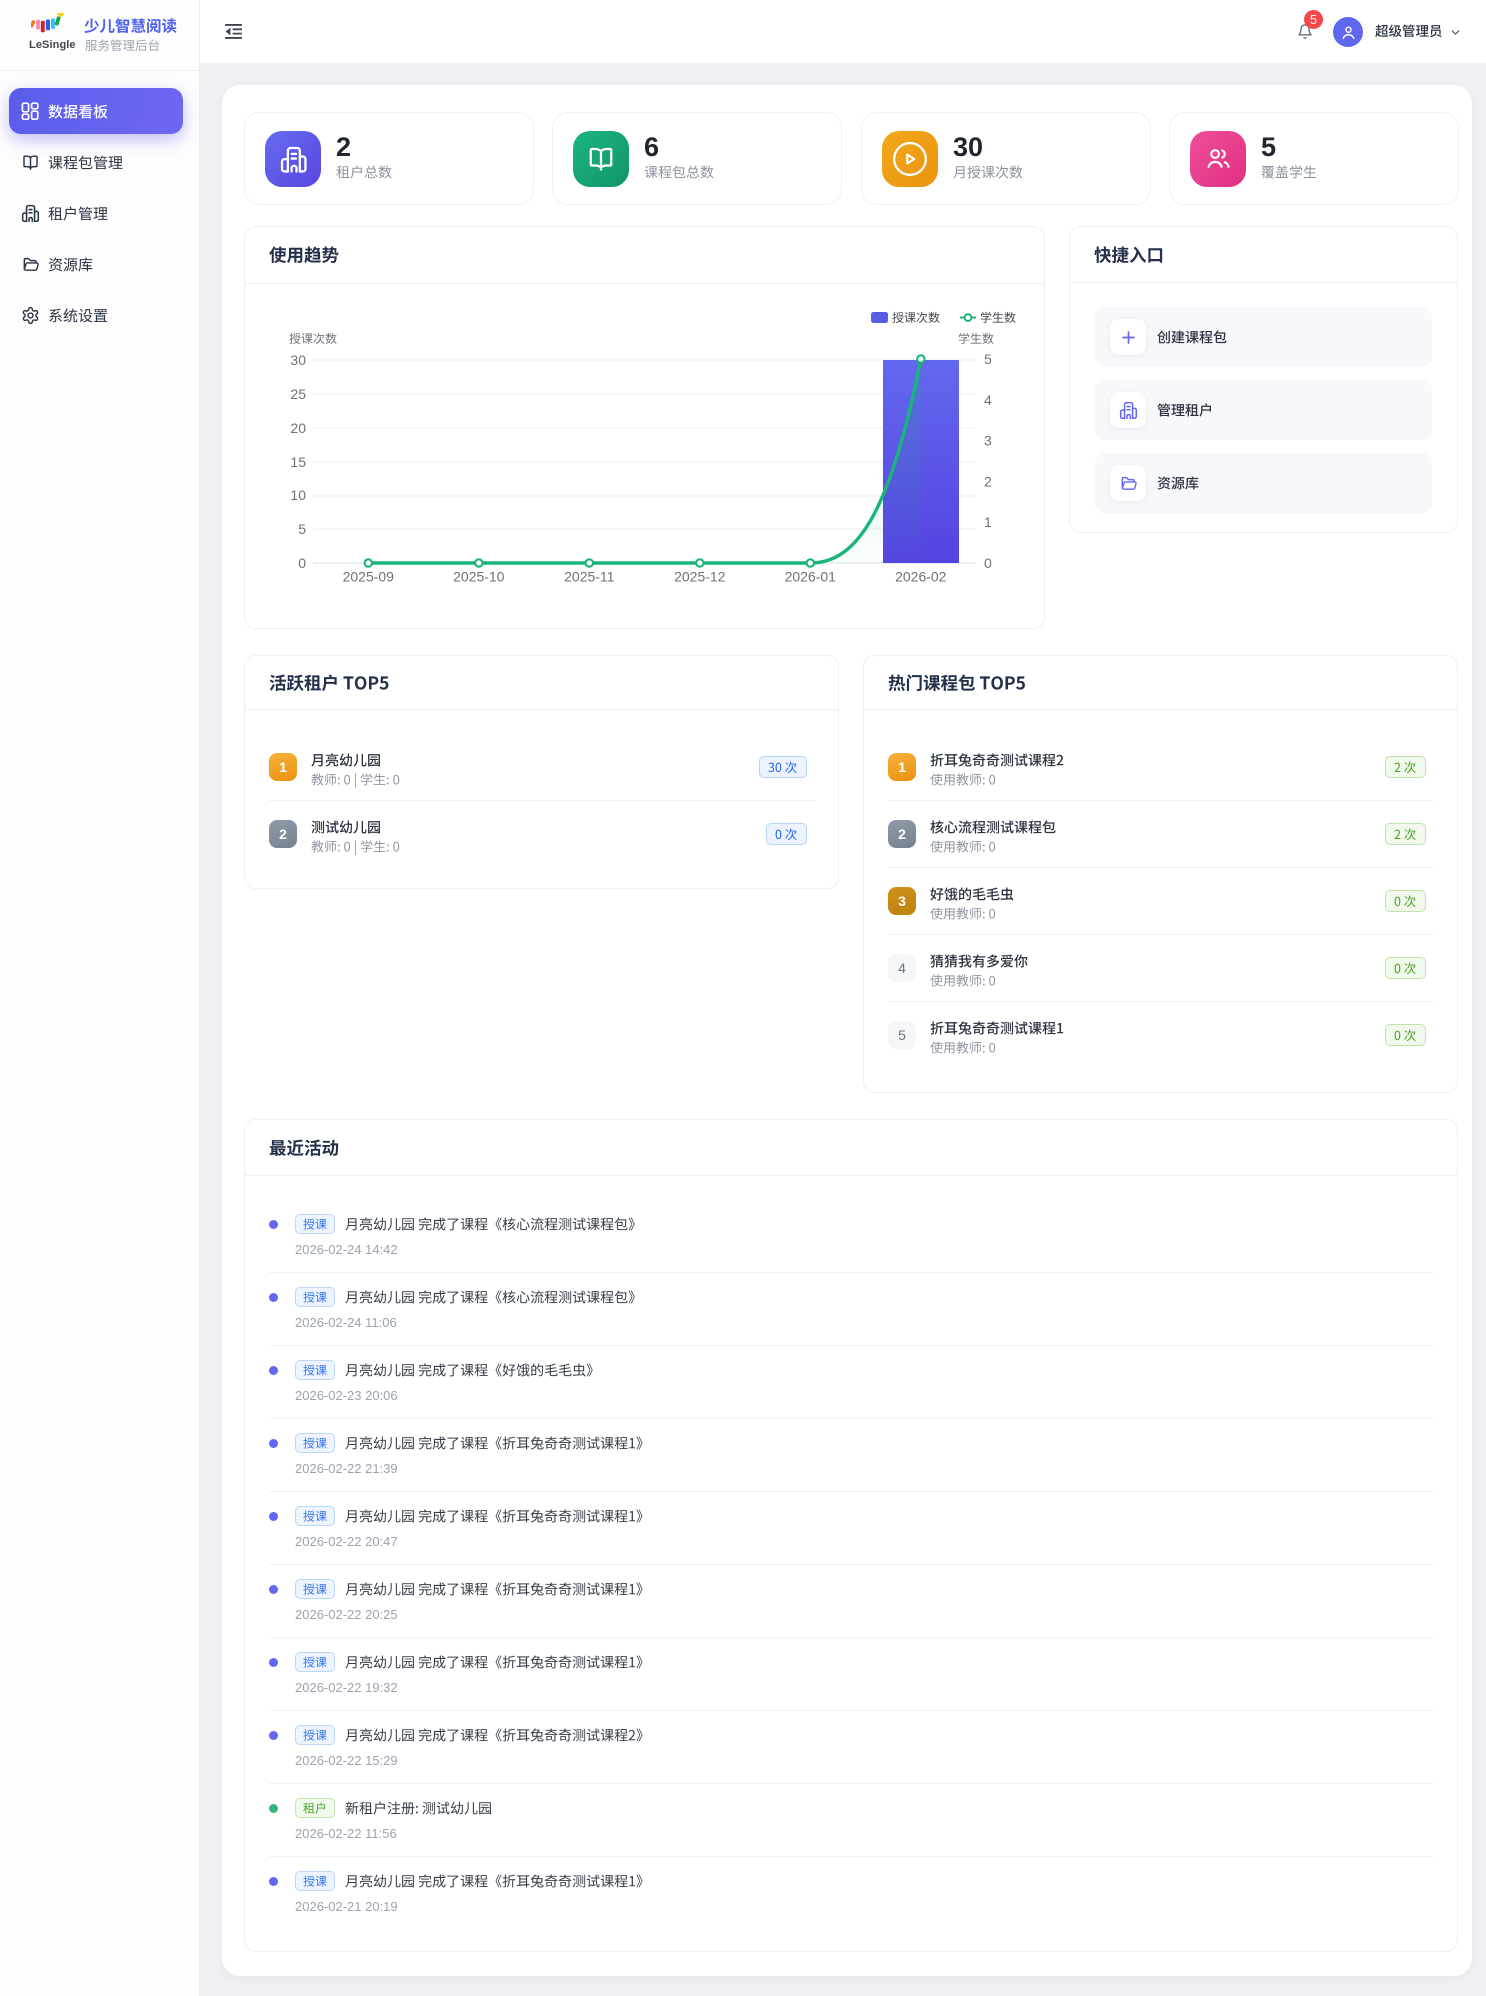 The height and width of the screenshot is (1996, 1486). What do you see at coordinates (298, 394) in the screenshot?
I see `svg-text: 25` at bounding box center [298, 394].